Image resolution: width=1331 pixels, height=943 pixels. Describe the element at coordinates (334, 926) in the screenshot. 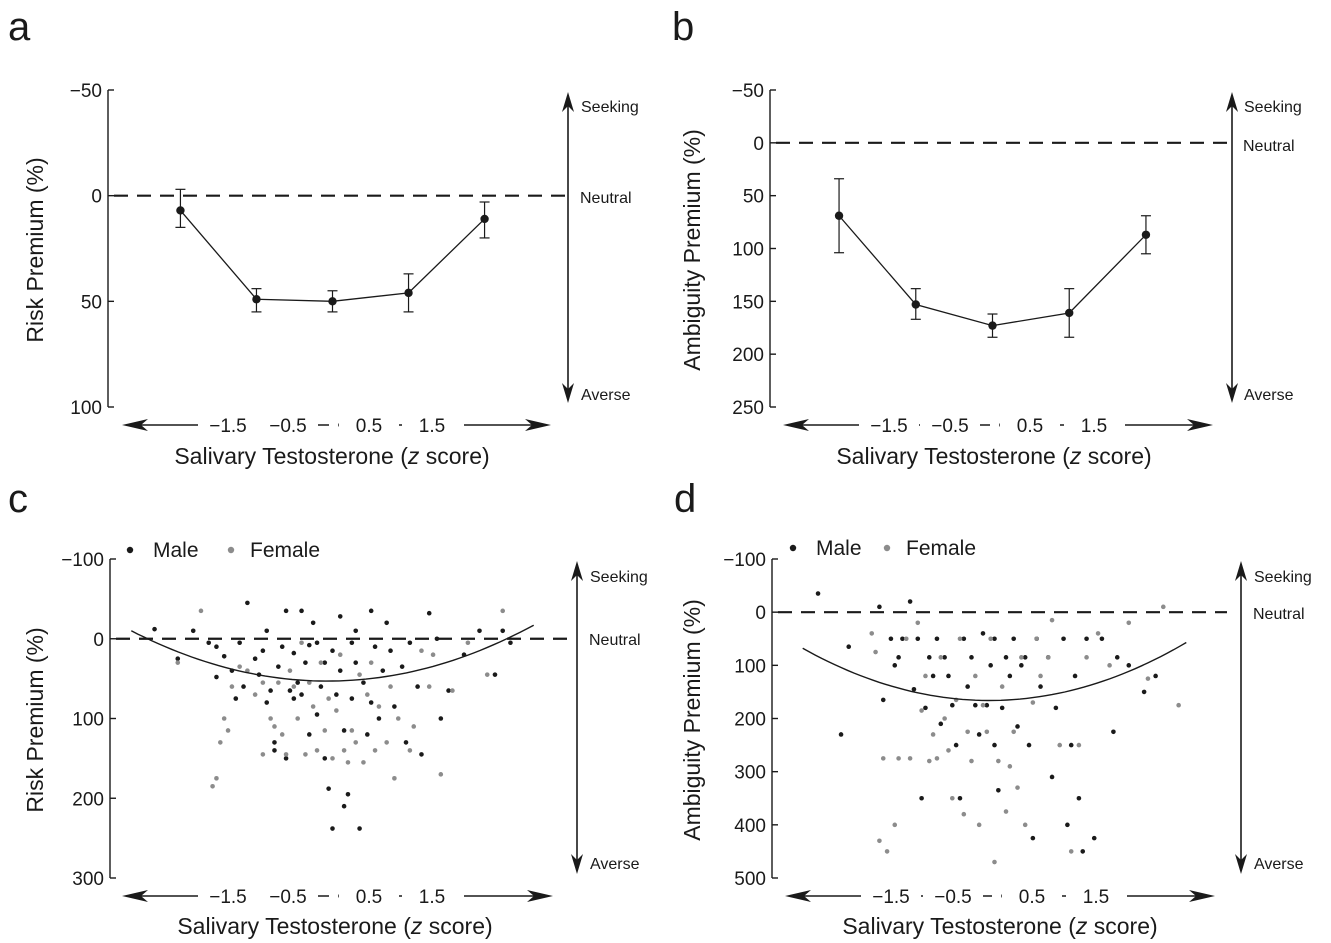

I see `panel-c-xlabel: Salivary Testosterone (z score)` at that location.